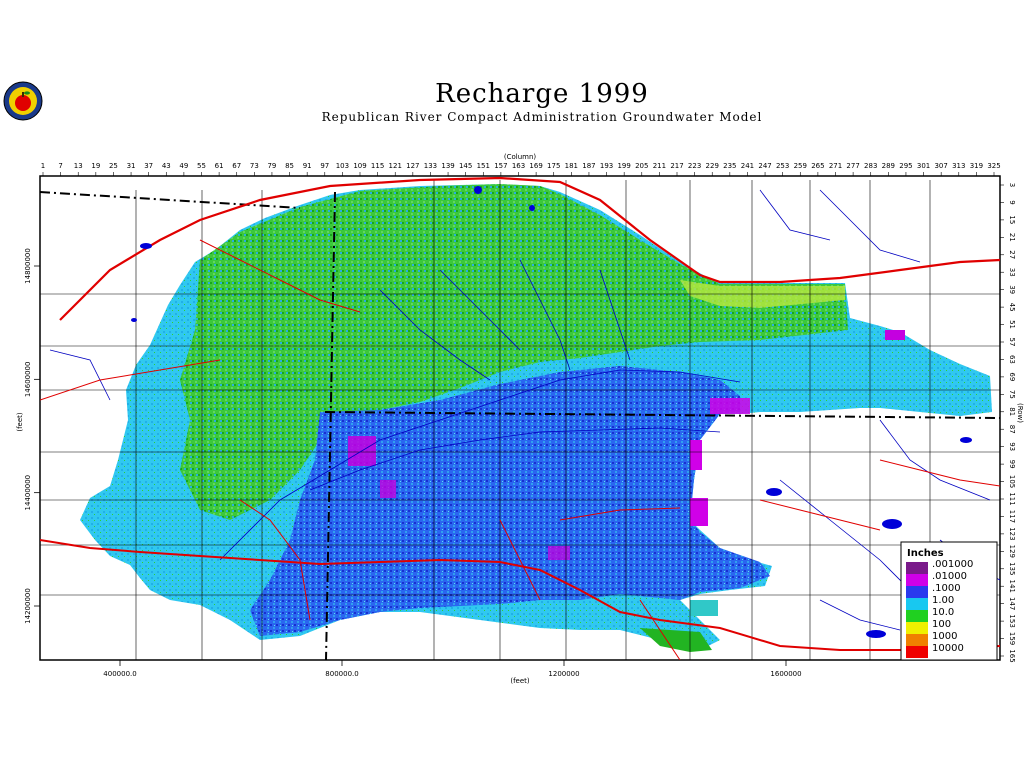 The height and width of the screenshot is (768, 1024). What do you see at coordinates (1012, 464) in the screenshot?
I see `row-tick-label: 99` at bounding box center [1012, 464].